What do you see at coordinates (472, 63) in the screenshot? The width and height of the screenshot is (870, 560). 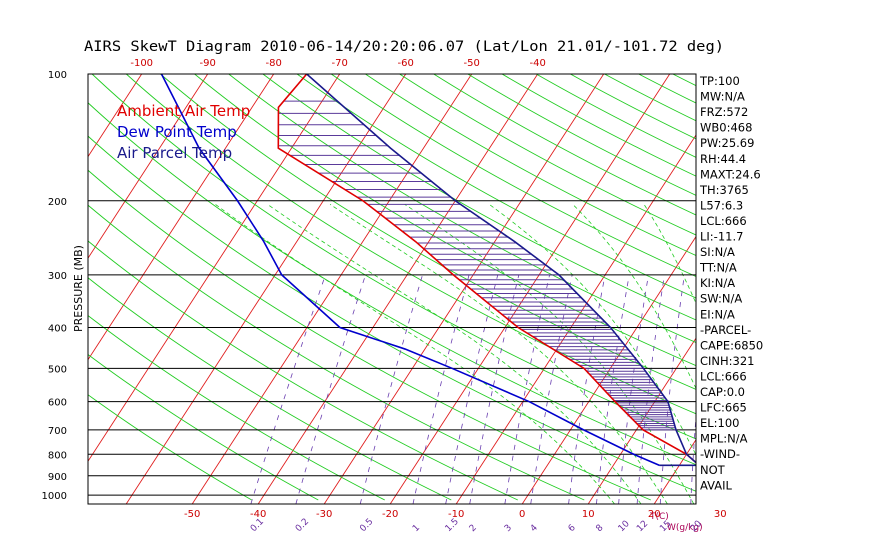 I see `top-temp-tick-label: -50` at bounding box center [472, 63].